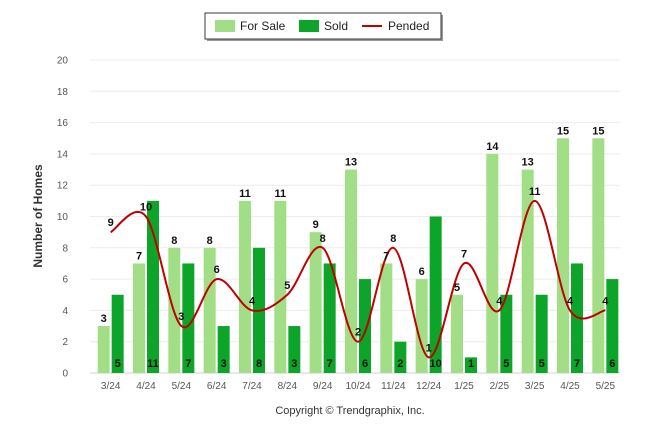 The height and width of the screenshot is (434, 646). I want to click on x-tick-label: 3/24, so click(111, 386).